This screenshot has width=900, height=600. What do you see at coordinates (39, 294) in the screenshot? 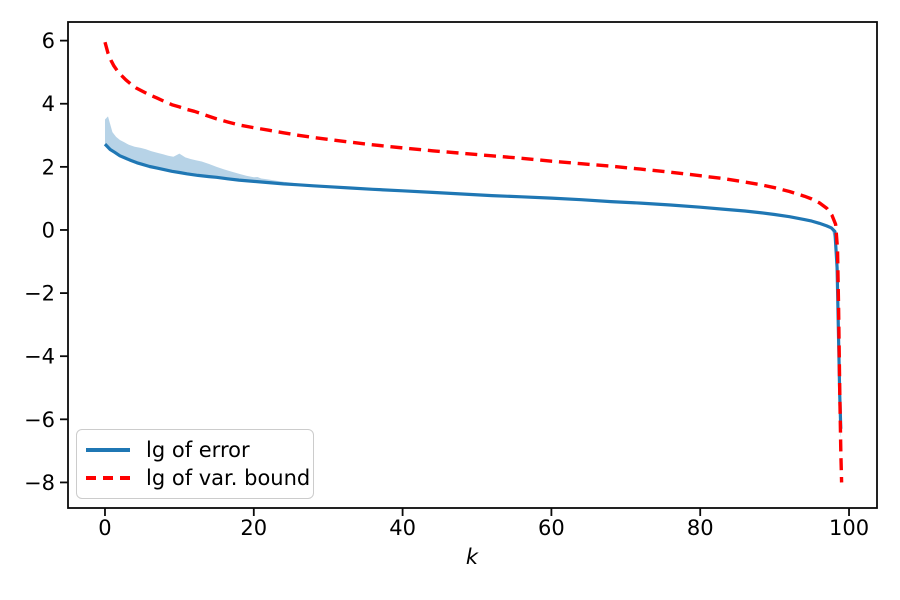
I see `y-tick-label--2: −2` at bounding box center [39, 294].